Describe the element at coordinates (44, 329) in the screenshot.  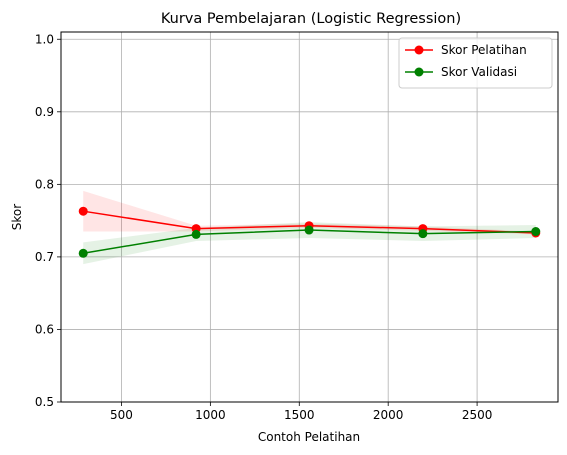
I see `y-tick-label: 0.6` at that location.